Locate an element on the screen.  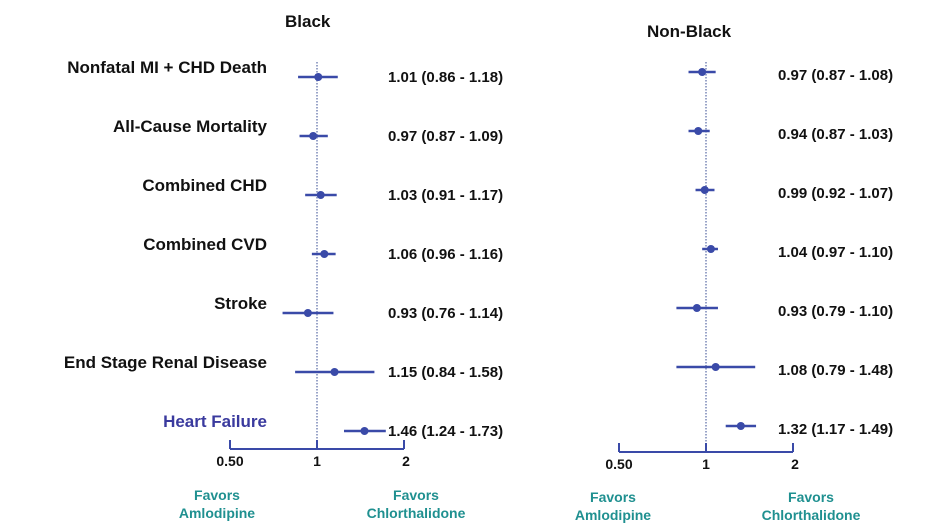
panel-title-black: Black is located at coordinates (308, 21).